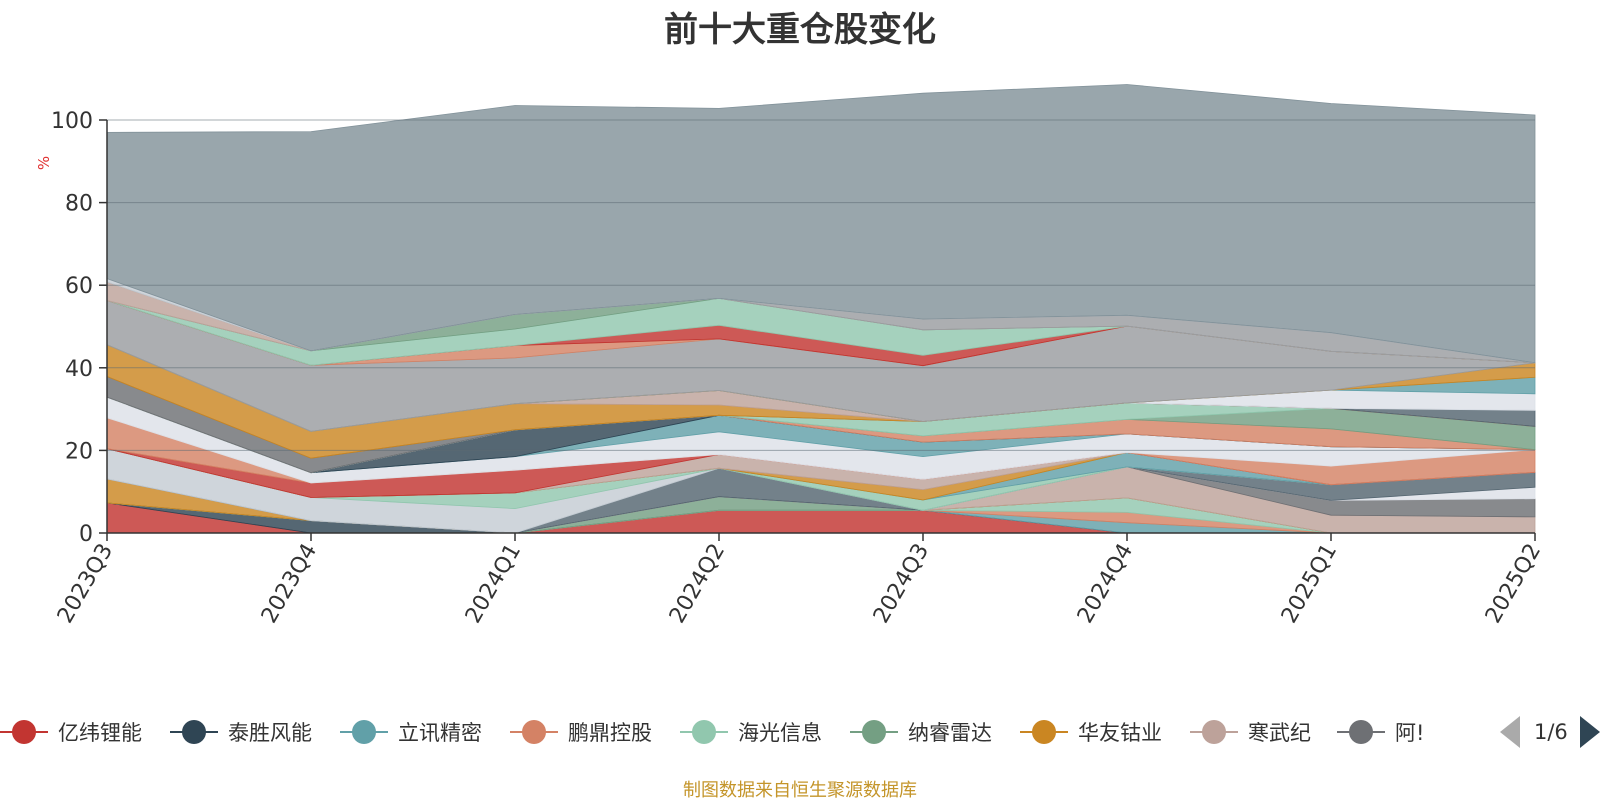 The height and width of the screenshot is (802, 1600). I want to click on source-note: 制图数据来自恒生聚源数据库, so click(800, 790).